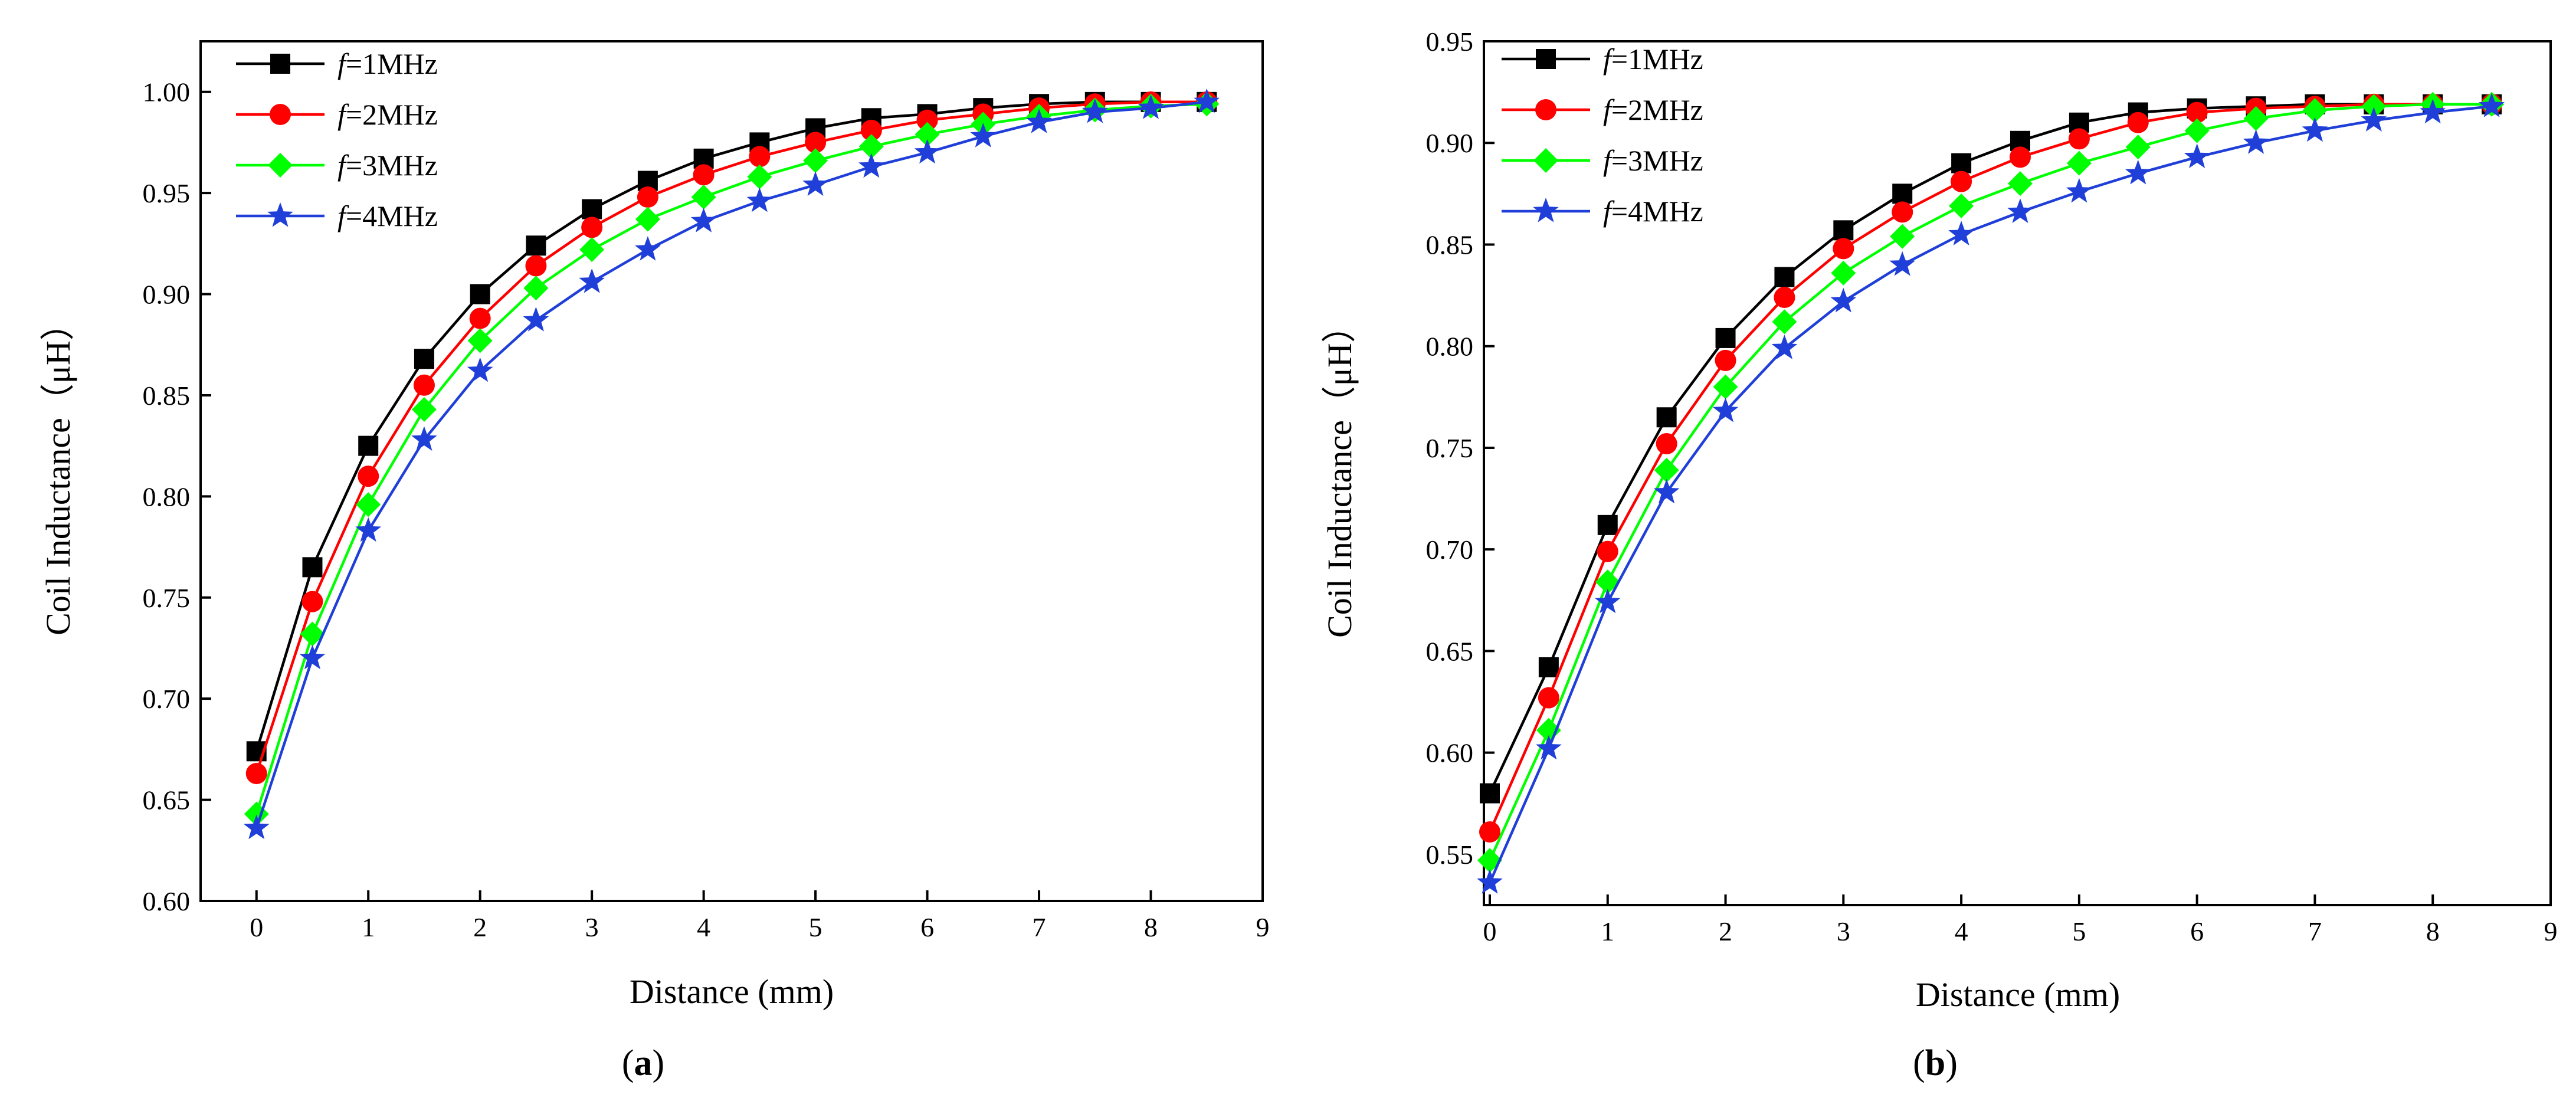  What do you see at coordinates (387, 63) in the screenshot?
I see `legend-label: f=1MHz` at bounding box center [387, 63].